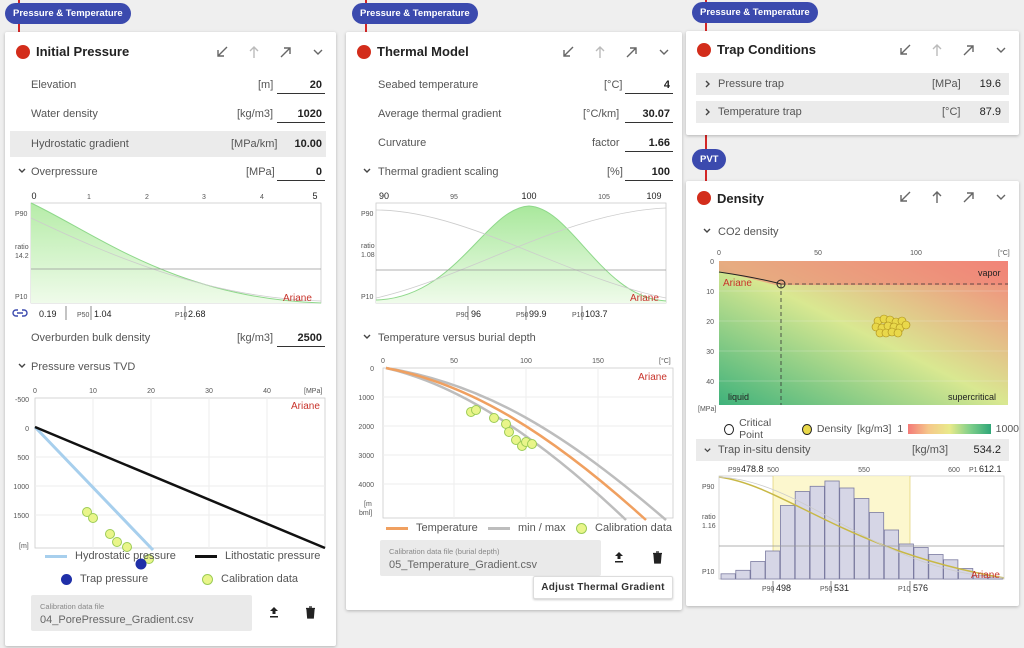  I want to click on tag-pvt: PVT, so click(709, 159).